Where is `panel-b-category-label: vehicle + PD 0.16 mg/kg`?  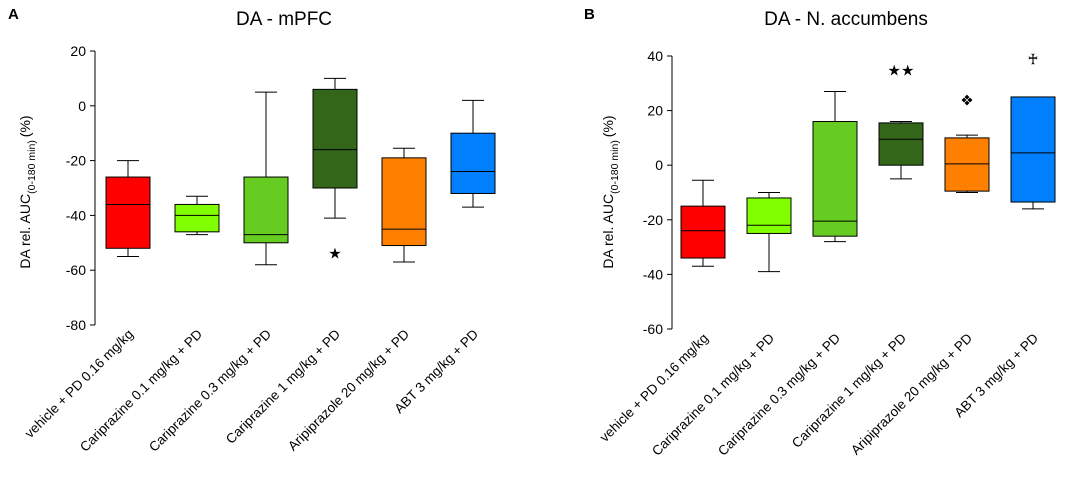
panel-b-category-label: vehicle + PD 0.16 mg/kg is located at coordinates (654, 388).